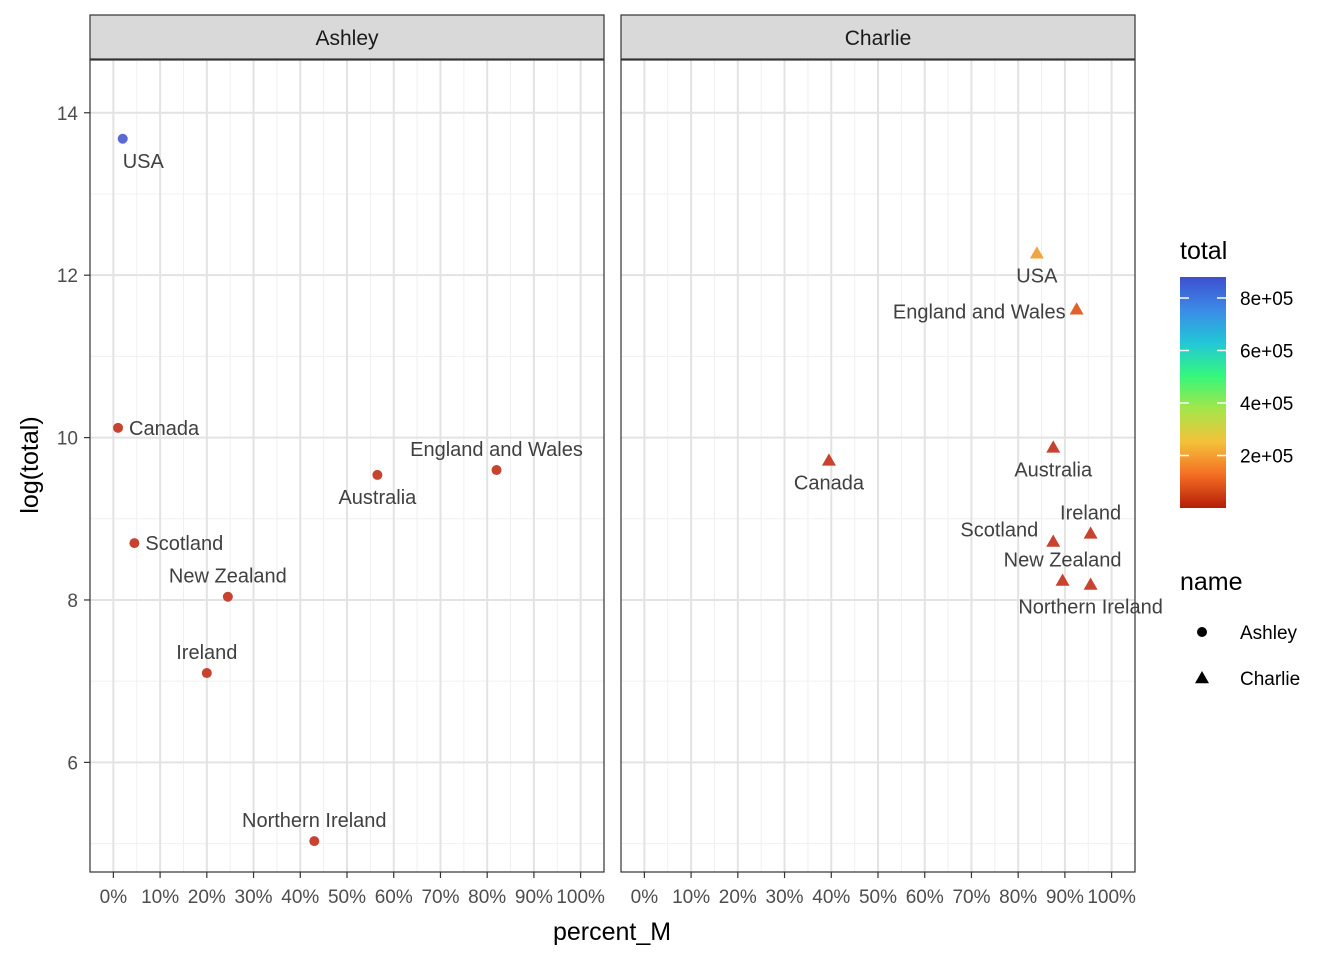 Image resolution: width=1344 pixels, height=960 pixels. What do you see at coordinates (612, 932) in the screenshot?
I see `x-axis-title: percent_M` at bounding box center [612, 932].